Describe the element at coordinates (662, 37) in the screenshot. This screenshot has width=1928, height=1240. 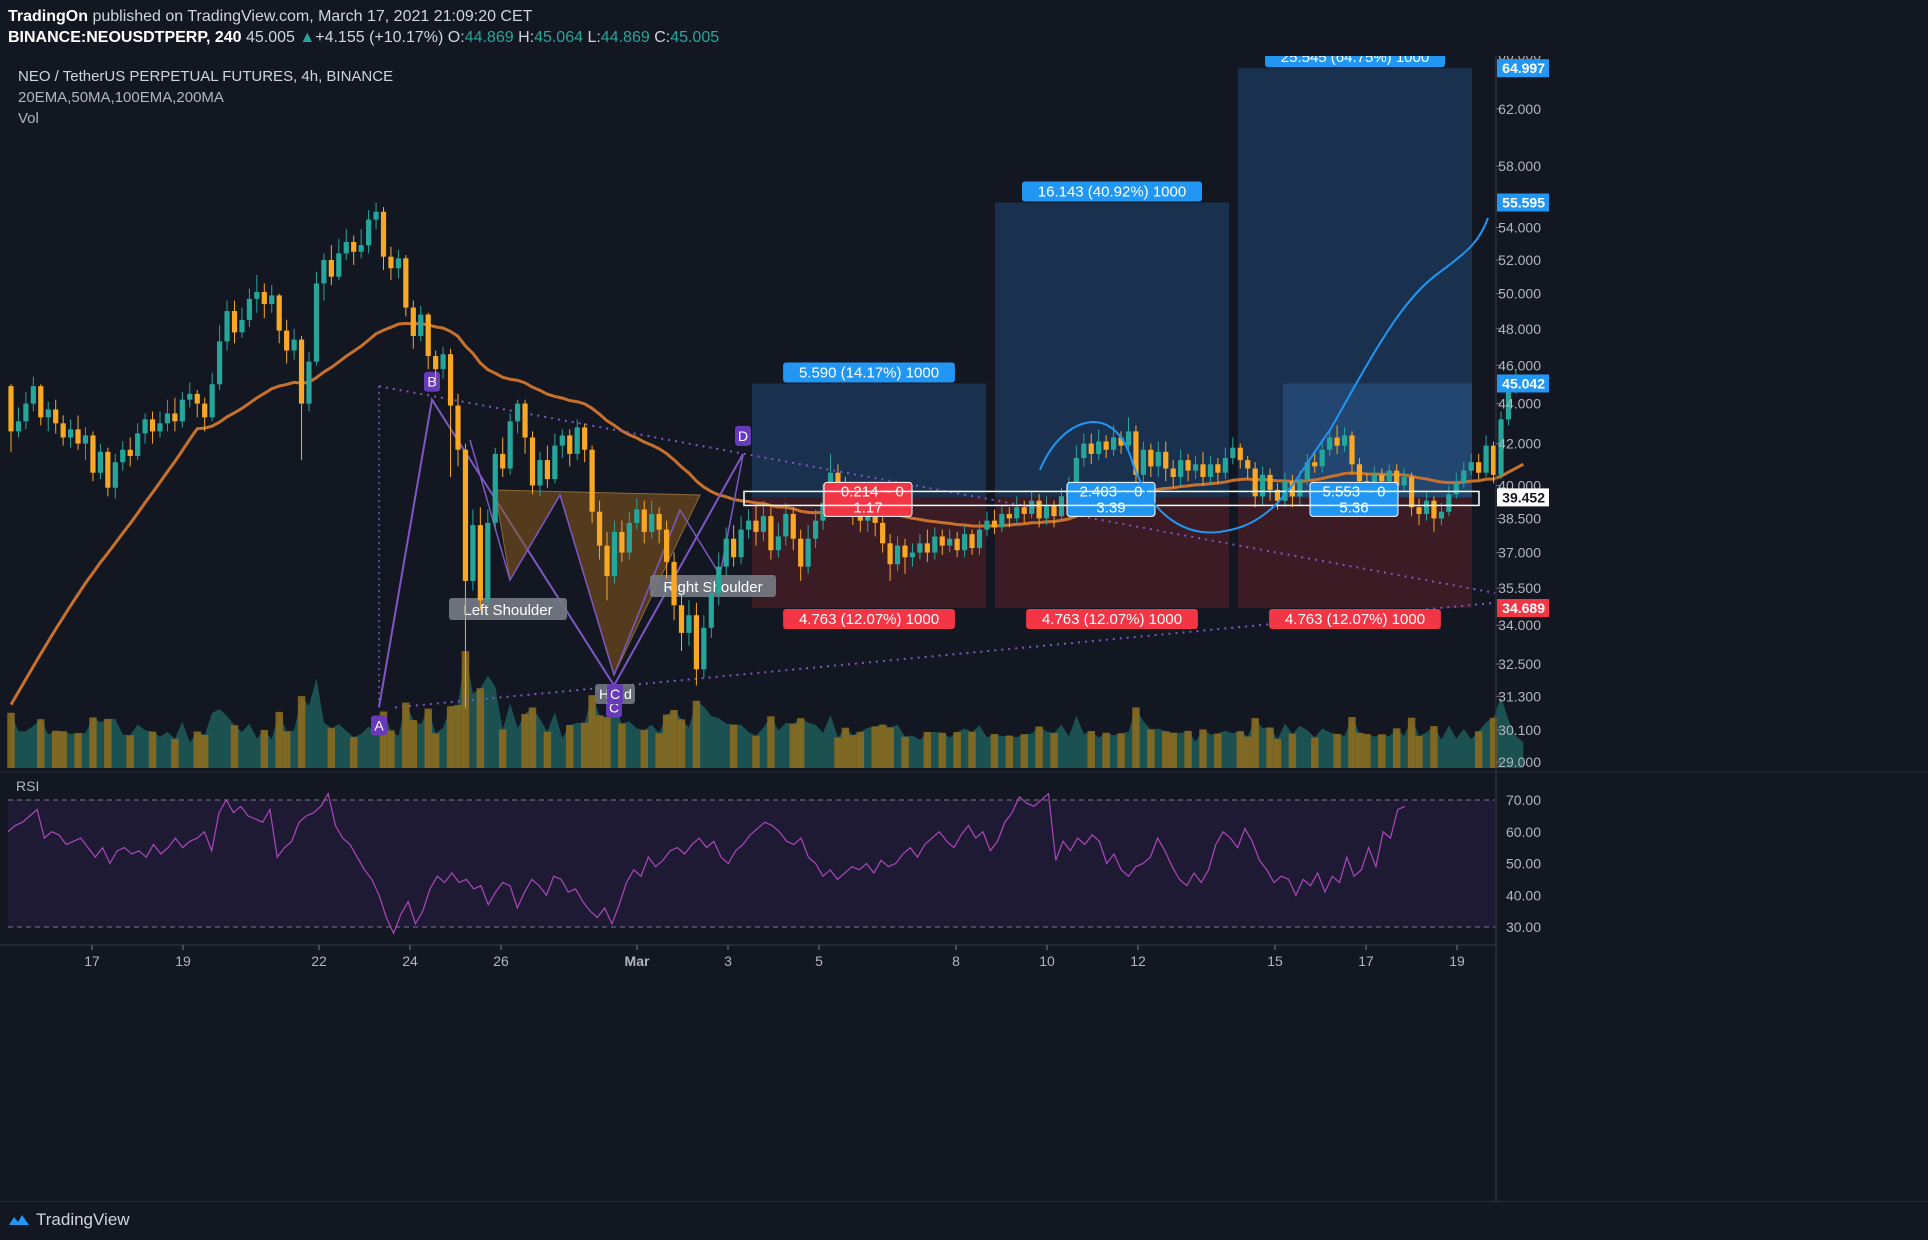
I see `close-label: C:` at that location.